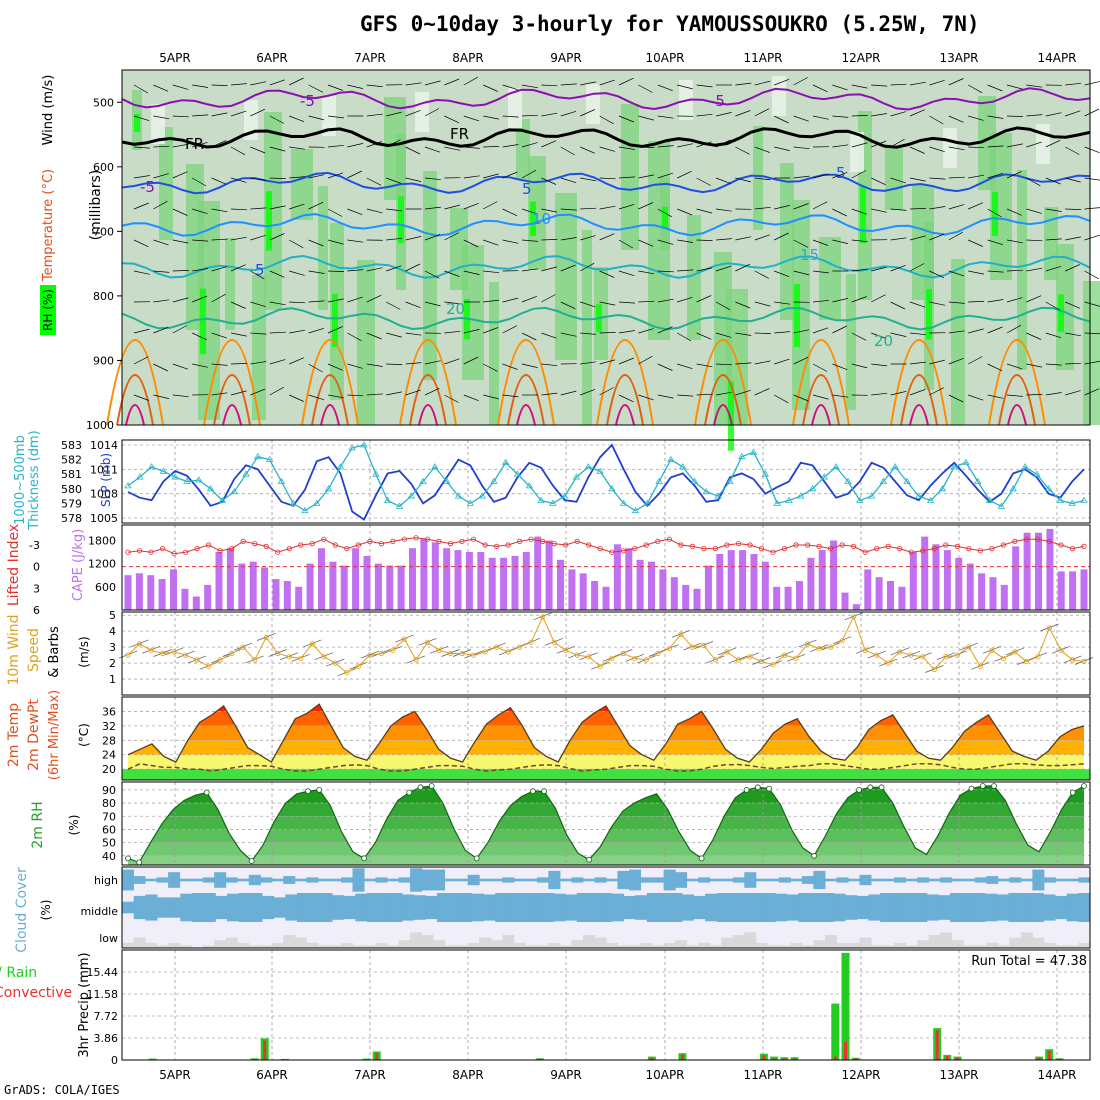  What do you see at coordinates (919, 400) in the screenshot?
I see `isotherm-30-dome` at bounding box center [919, 400].